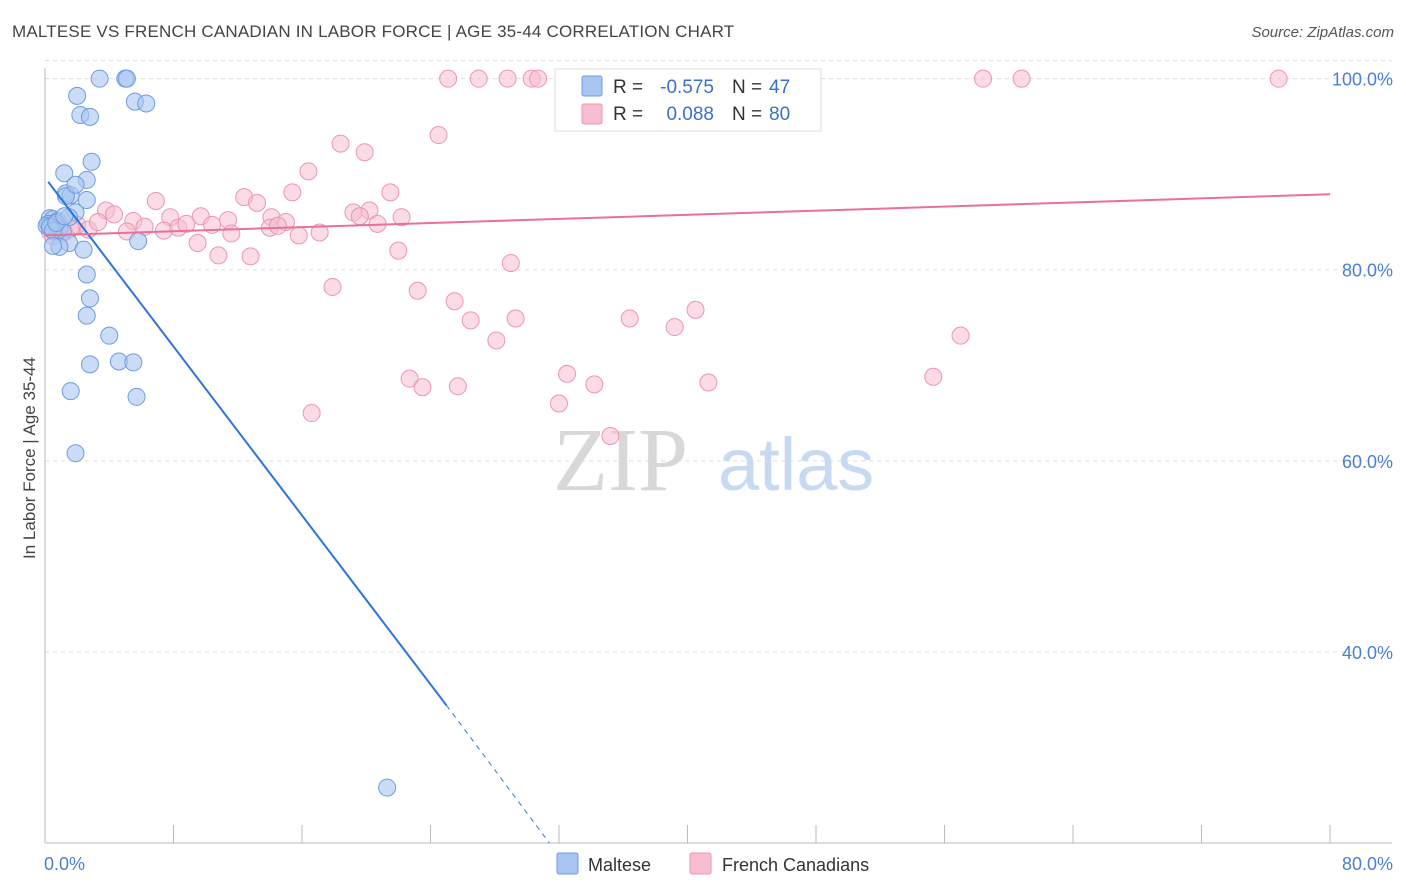 This screenshot has width=1406, height=892. What do you see at coordinates (779, 114) in the screenshot?
I see `legend-n-value-french-canadians: 80` at bounding box center [779, 114].